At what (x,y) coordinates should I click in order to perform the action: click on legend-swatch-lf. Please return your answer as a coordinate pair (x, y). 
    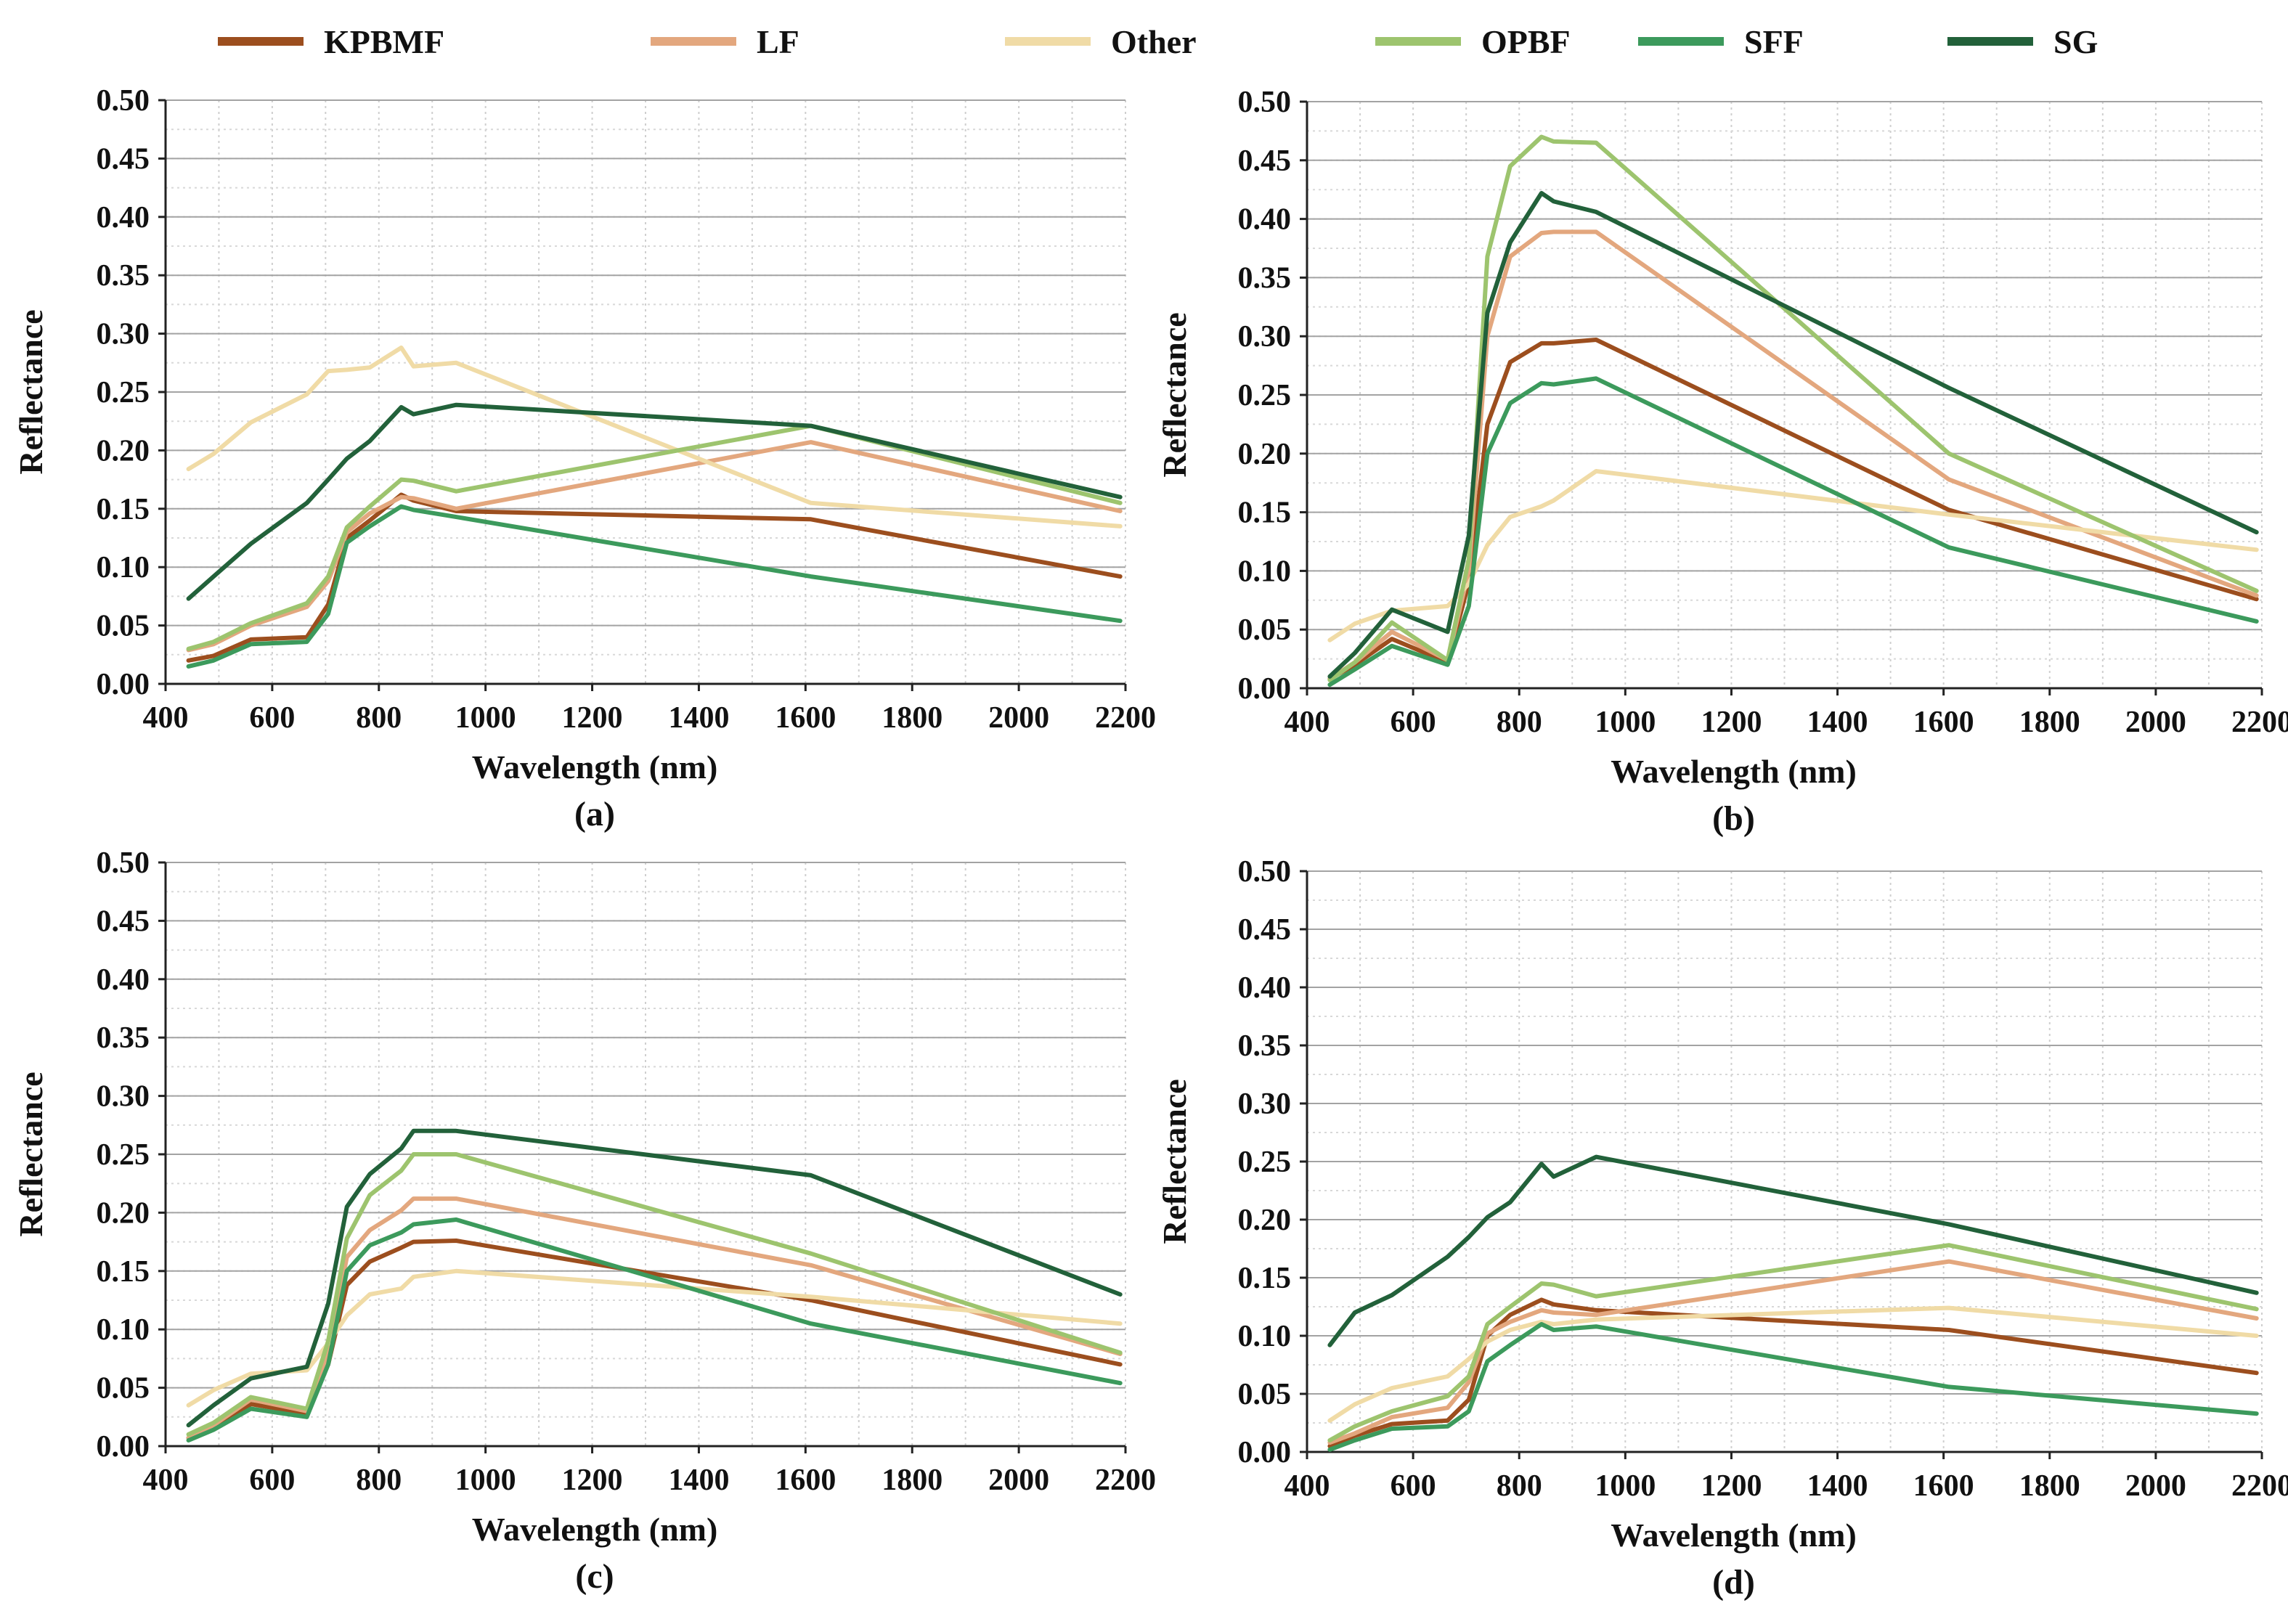
    Looking at the image, I should click on (693, 42).